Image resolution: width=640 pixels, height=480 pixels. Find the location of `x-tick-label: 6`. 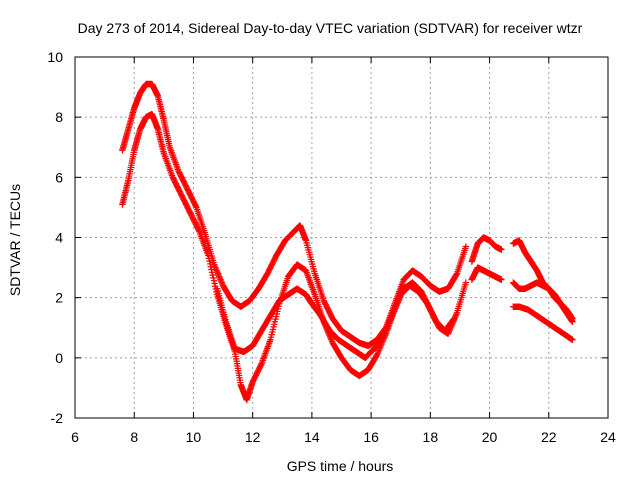

x-tick-label: 6 is located at coordinates (75, 437).